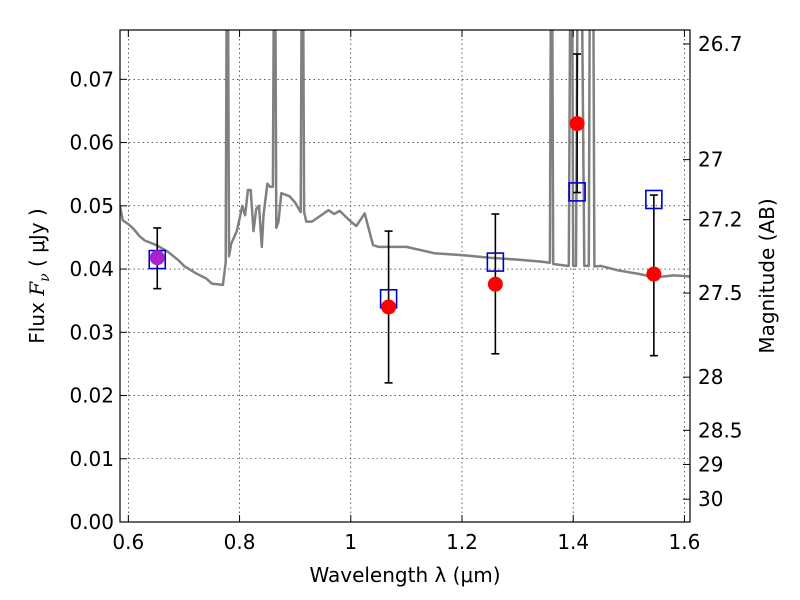  I want to click on x-tick-label: 1.6, so click(685, 542).